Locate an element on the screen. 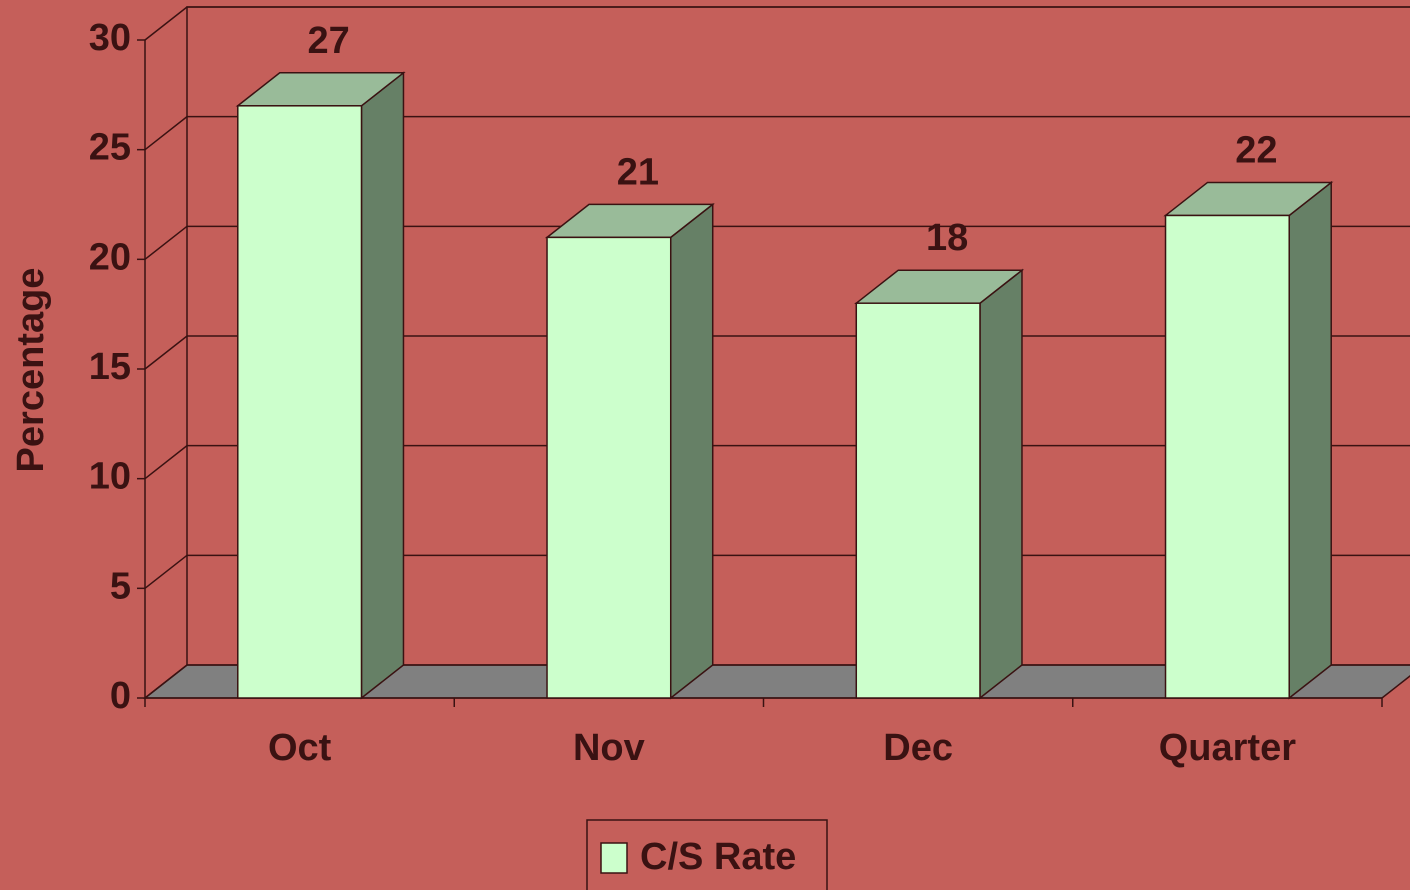 Image resolution: width=1410 pixels, height=890 pixels. data-label: 18 is located at coordinates (947, 238).